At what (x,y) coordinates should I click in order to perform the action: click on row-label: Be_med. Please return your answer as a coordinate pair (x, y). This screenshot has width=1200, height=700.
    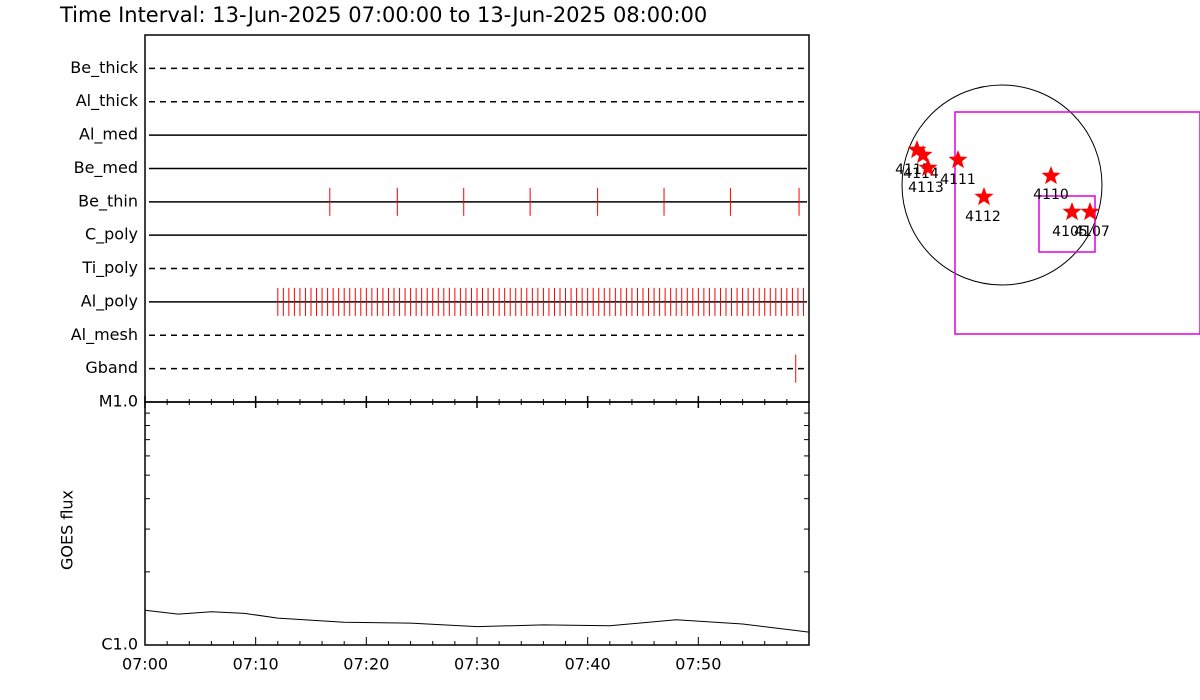
    Looking at the image, I should click on (106, 168).